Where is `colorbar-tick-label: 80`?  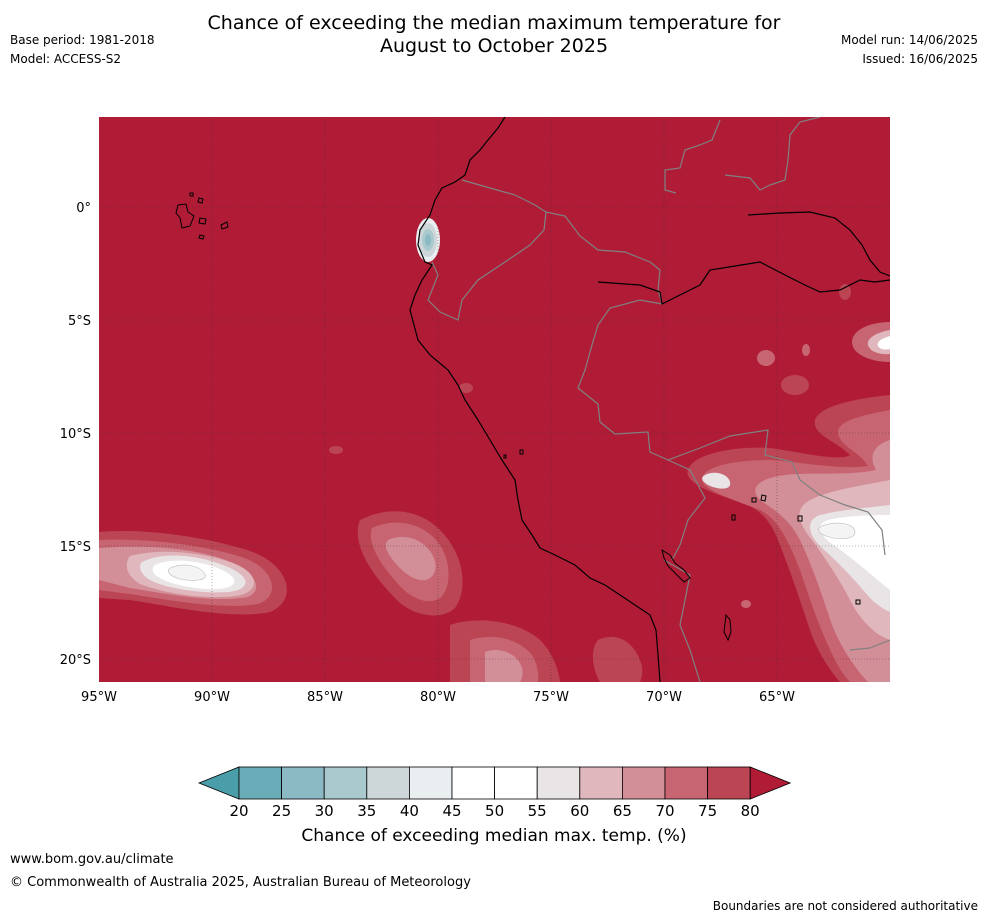
colorbar-tick-label: 80 is located at coordinates (750, 811).